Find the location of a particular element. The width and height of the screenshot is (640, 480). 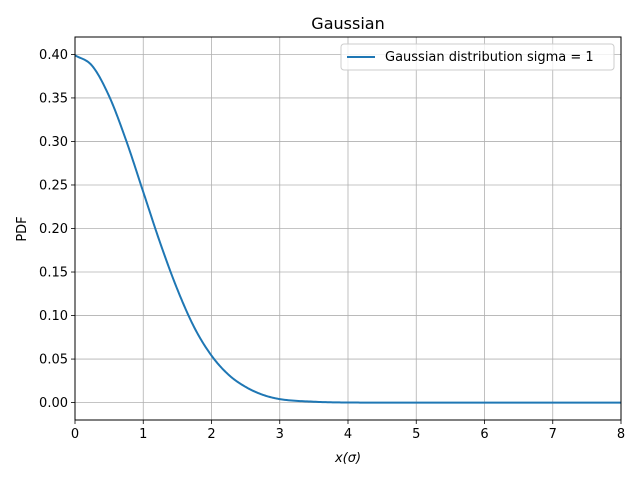

y-tick-label: 0.05 is located at coordinates (53, 360).